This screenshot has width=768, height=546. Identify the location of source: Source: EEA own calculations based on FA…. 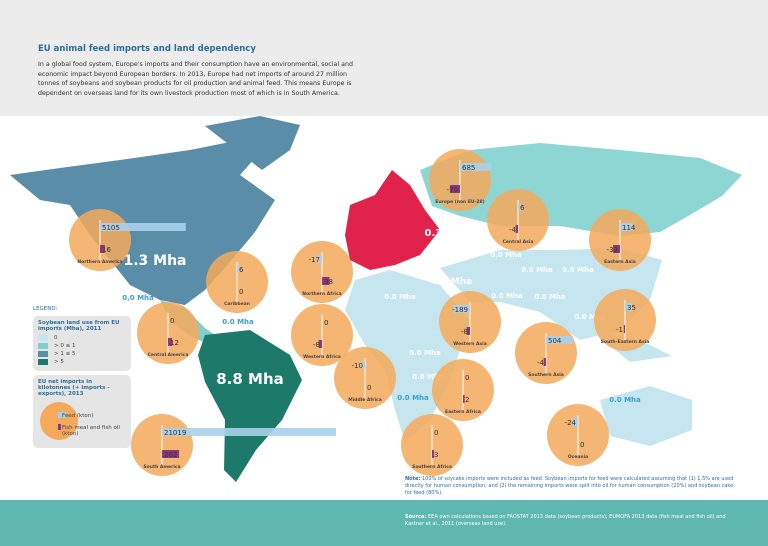
(572, 521).